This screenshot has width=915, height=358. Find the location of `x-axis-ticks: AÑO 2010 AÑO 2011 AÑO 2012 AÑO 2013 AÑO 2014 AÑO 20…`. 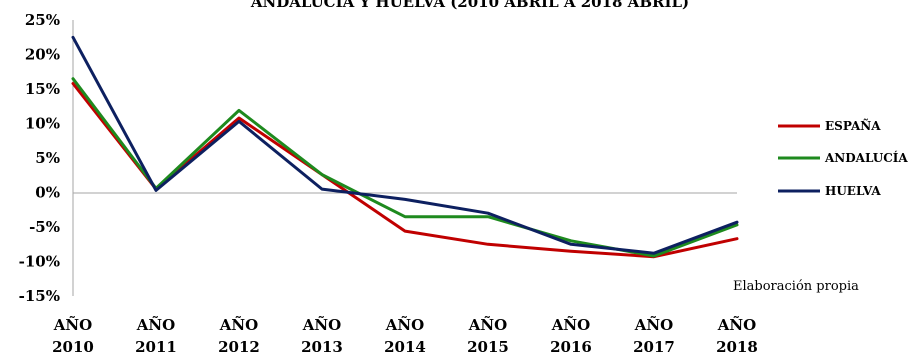

x-axis-ticks: AÑO 2010 AÑO 2011 AÑO 2012 AÑO 2013 AÑO 2014 AÑO 20… is located at coordinates (405, 335).